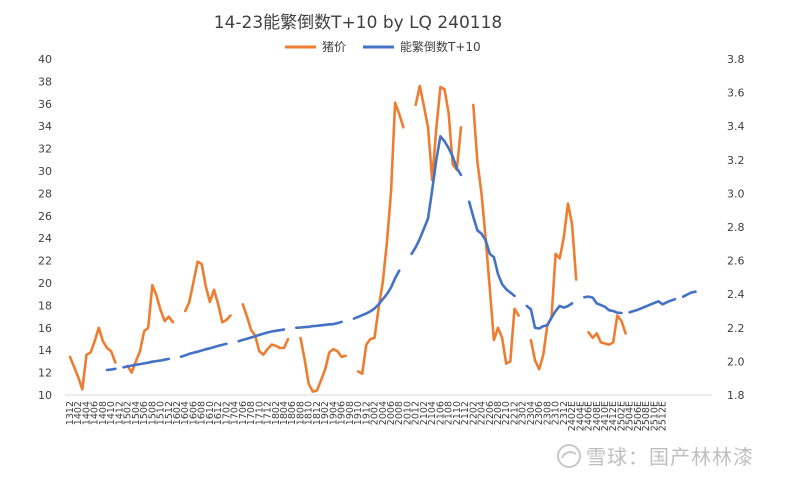 The height and width of the screenshot is (481, 800). Describe the element at coordinates (736, 126) in the screenshot. I see `right-tick-label: 3.4` at that location.